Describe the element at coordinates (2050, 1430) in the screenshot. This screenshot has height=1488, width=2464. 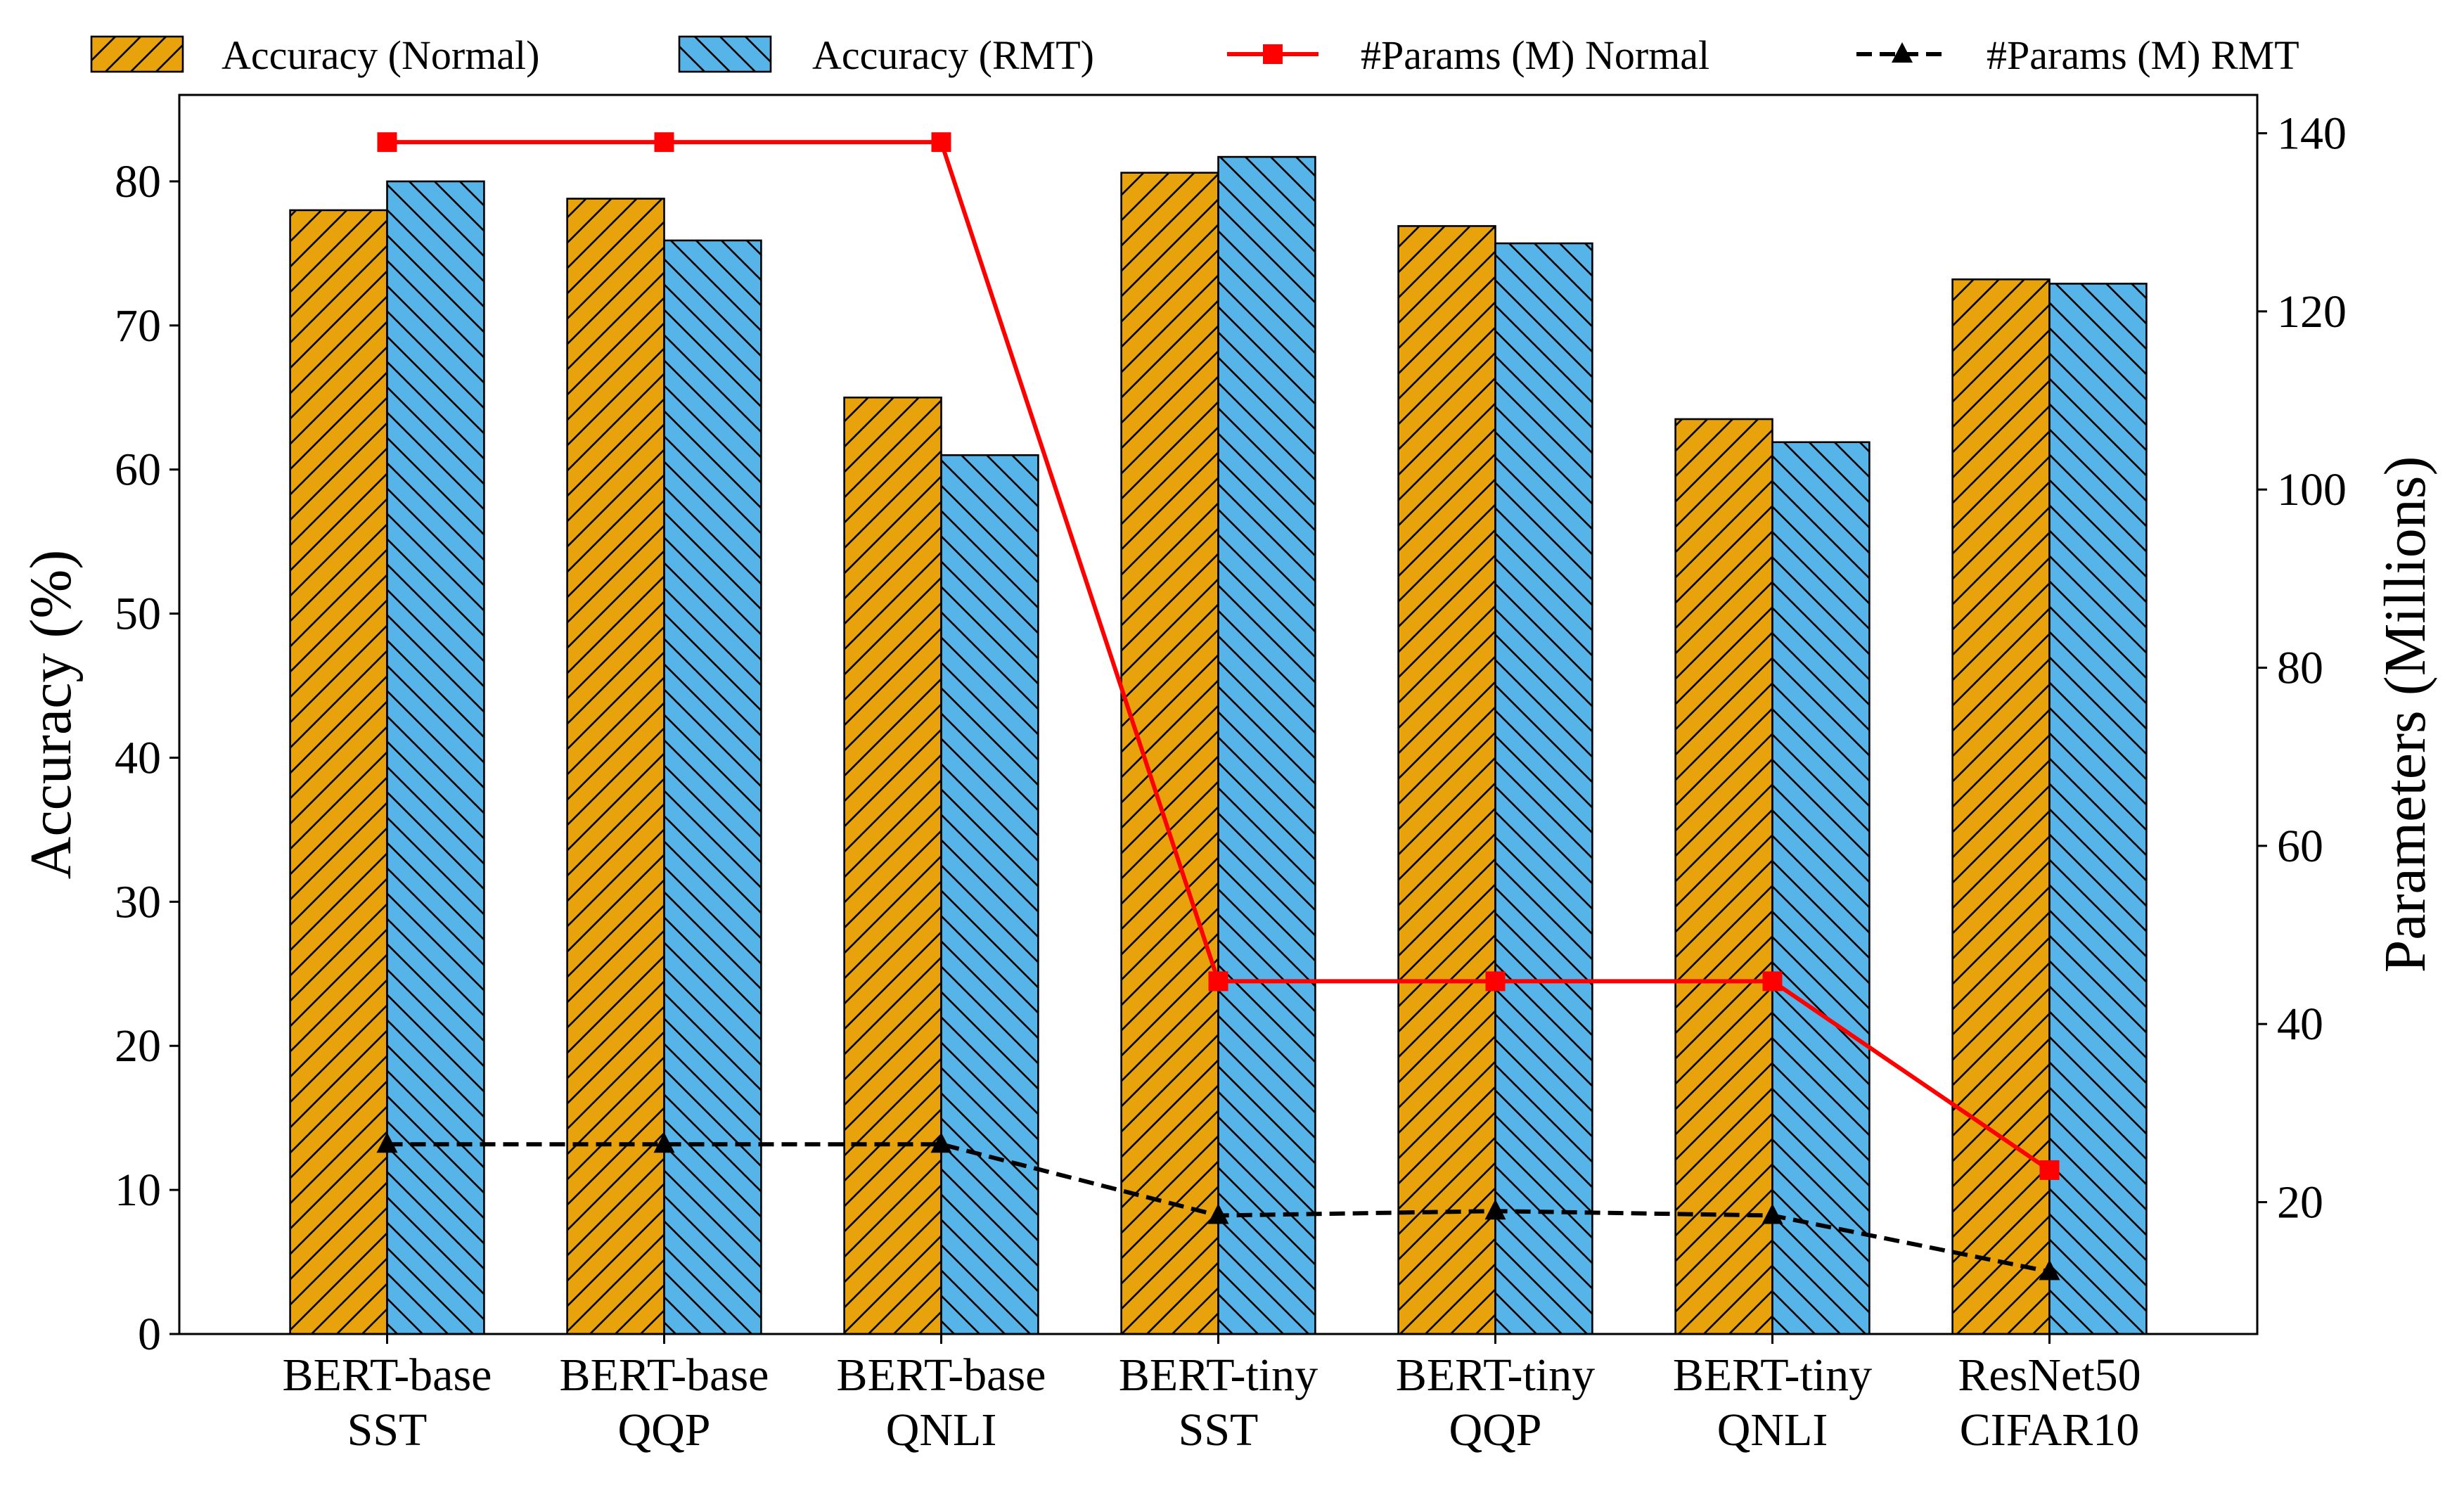
I see `x-tick-label-dataset: CIFAR10` at that location.